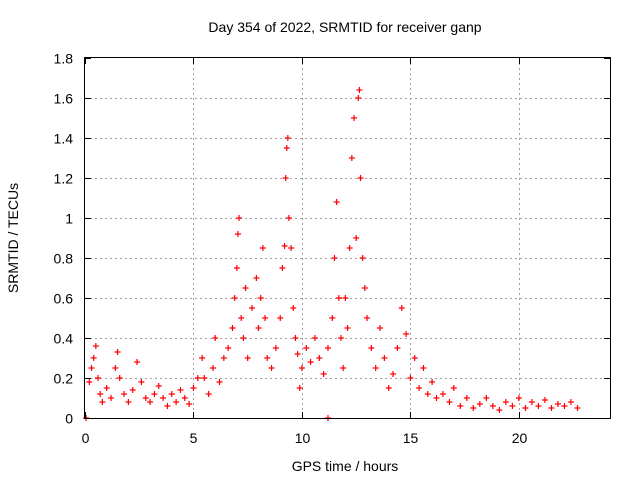 The height and width of the screenshot is (480, 640). Describe the element at coordinates (64, 179) in the screenshot. I see `y-tick-label: 1.2` at that location.